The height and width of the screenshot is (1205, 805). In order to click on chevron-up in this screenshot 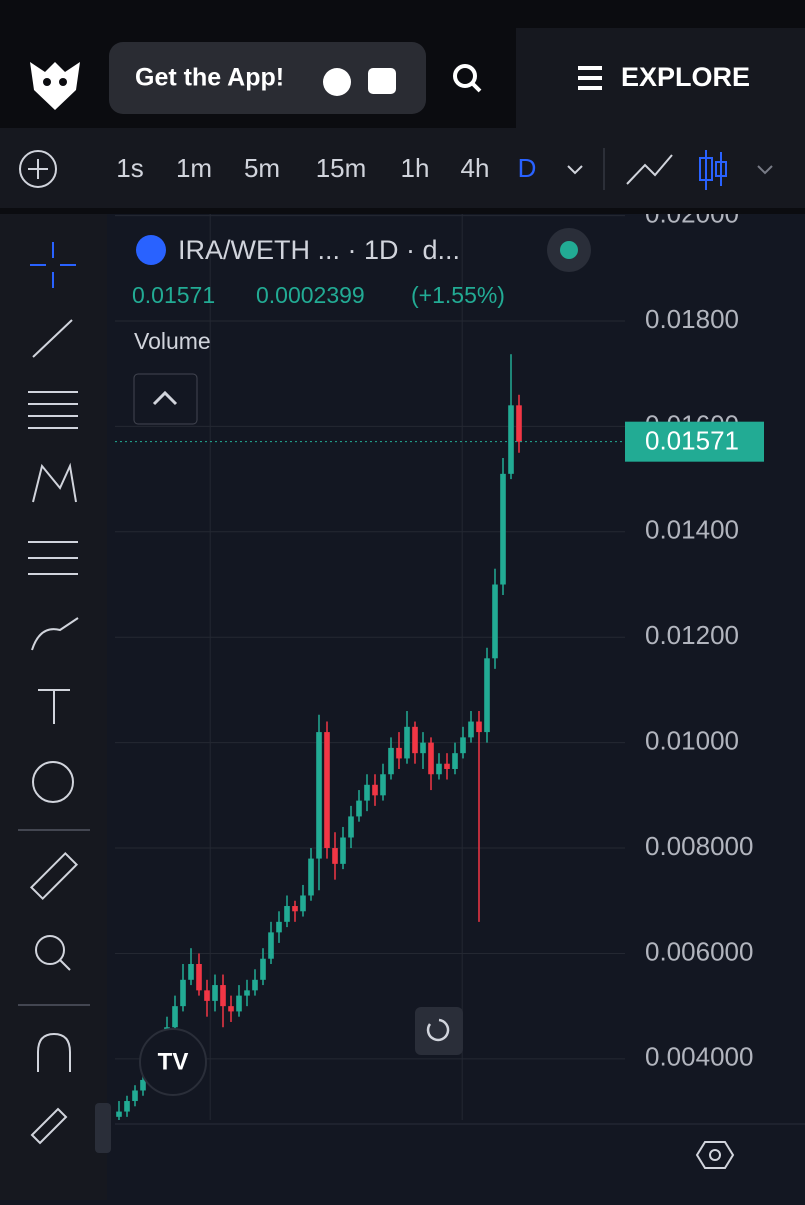, I will do `click(165, 398)`.